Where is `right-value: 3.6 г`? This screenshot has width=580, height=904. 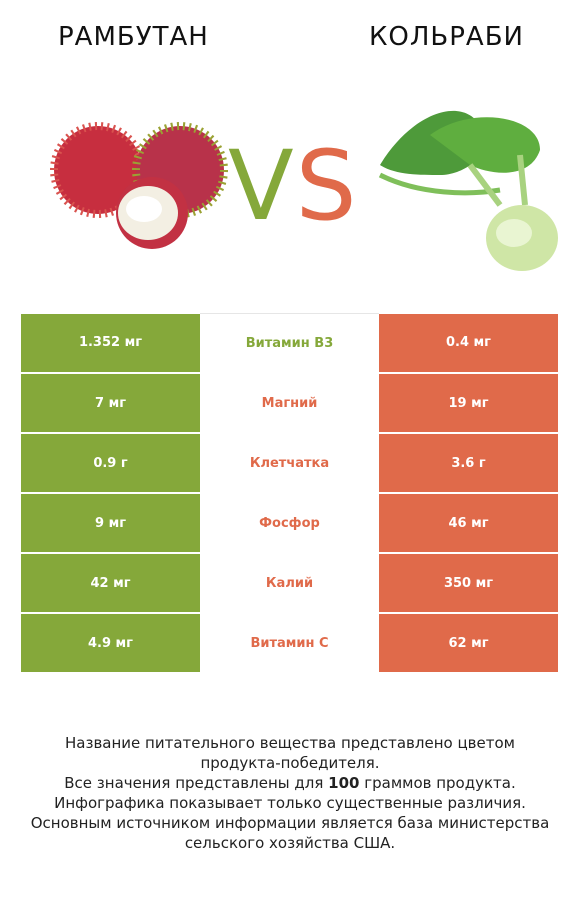 right-value: 3.6 г is located at coordinates (468, 463).